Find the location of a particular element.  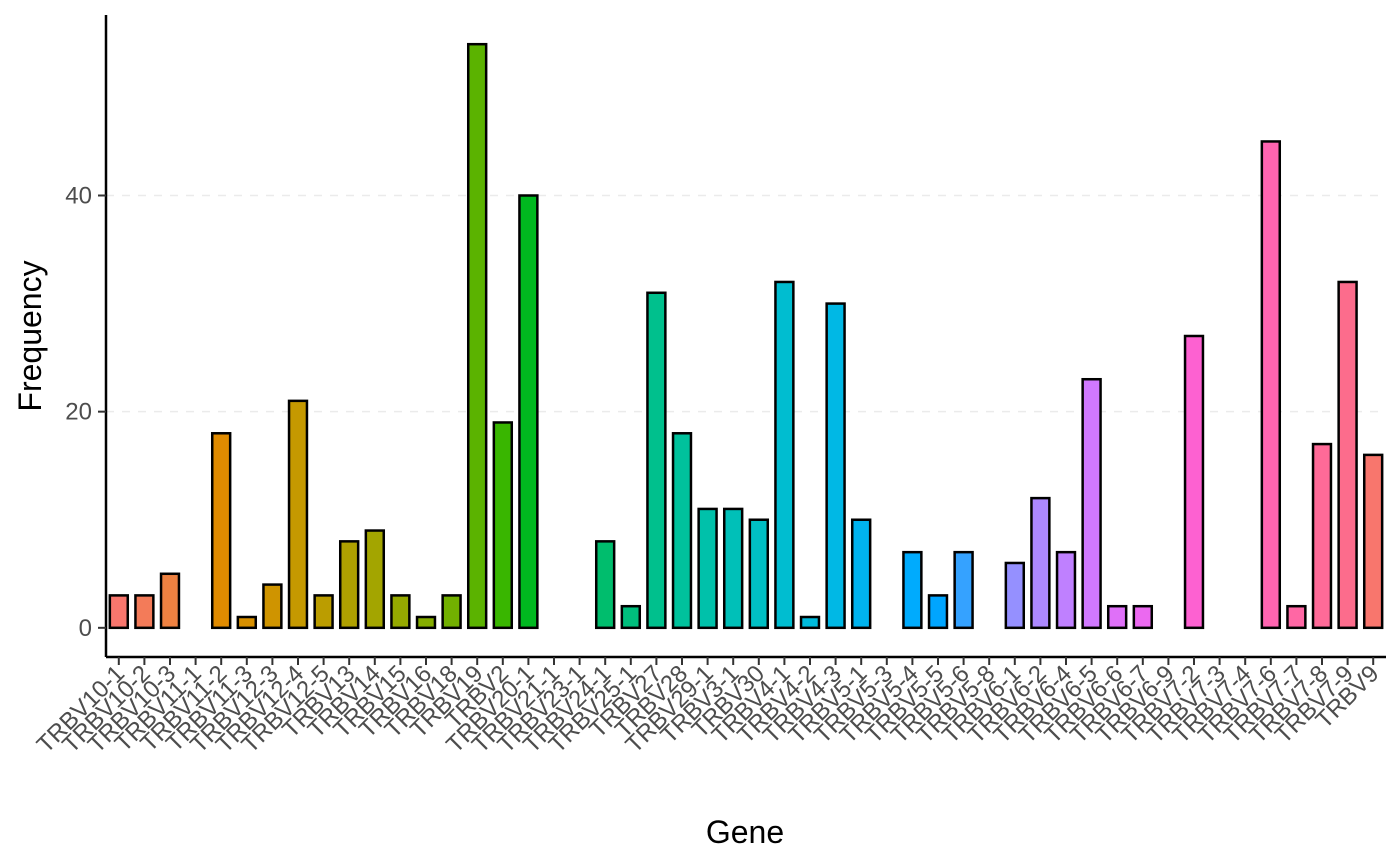

bar-TRBV28 is located at coordinates (682, 531).